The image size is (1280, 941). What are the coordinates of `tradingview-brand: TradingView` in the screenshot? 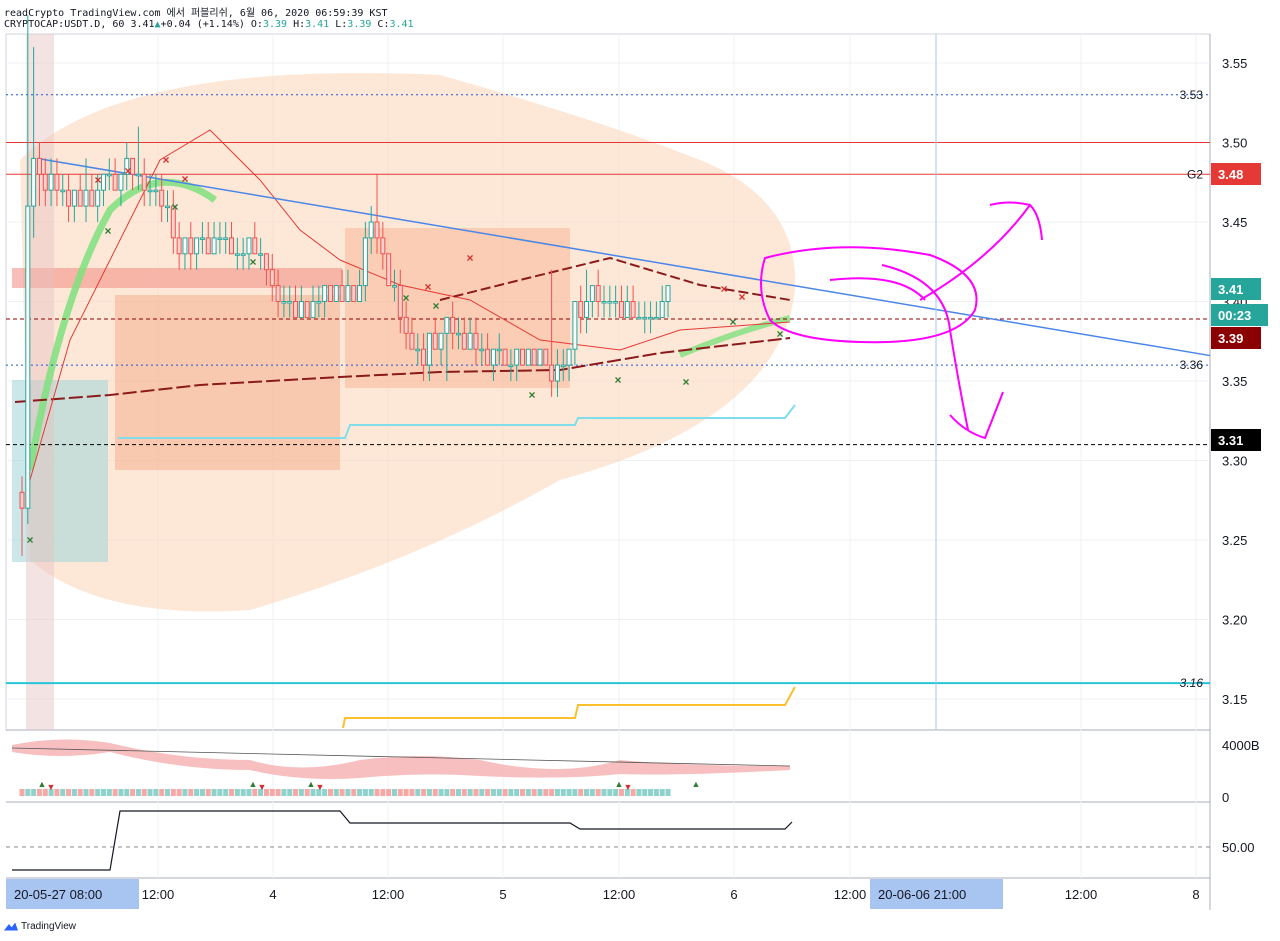 It's located at (40, 926).